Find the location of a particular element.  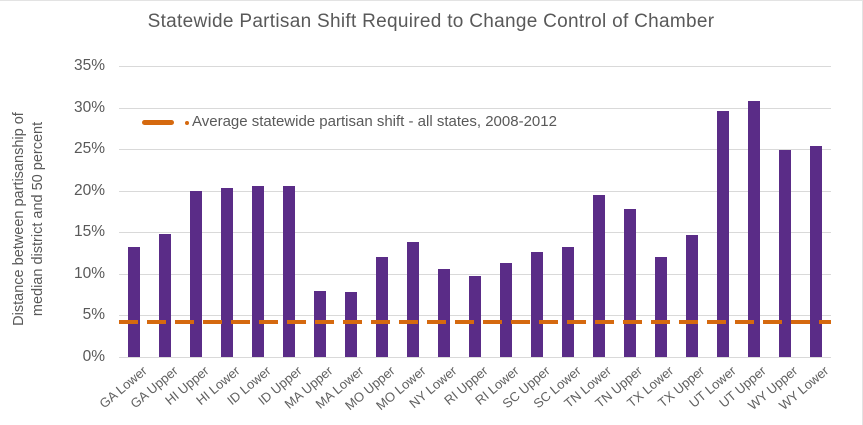

average-reference-line is located at coordinates (475, 322).